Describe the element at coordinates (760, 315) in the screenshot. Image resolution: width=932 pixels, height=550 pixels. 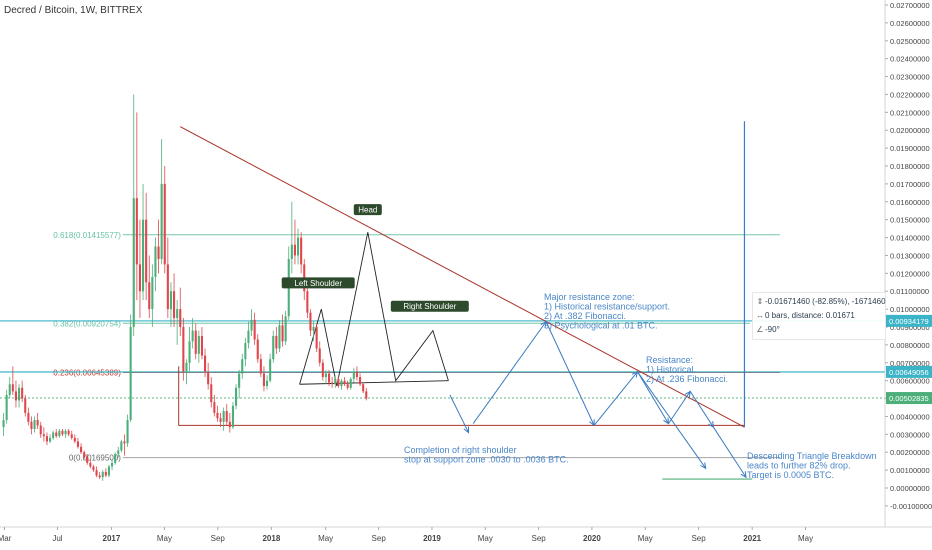
I see `arrows-icon: ↔` at that location.